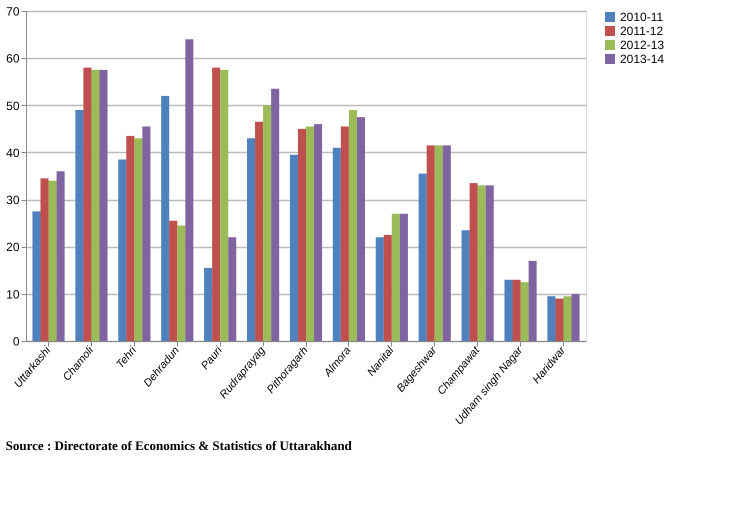 The width and height of the screenshot is (729, 532). I want to click on y-tick-label: 60, so click(13, 59).